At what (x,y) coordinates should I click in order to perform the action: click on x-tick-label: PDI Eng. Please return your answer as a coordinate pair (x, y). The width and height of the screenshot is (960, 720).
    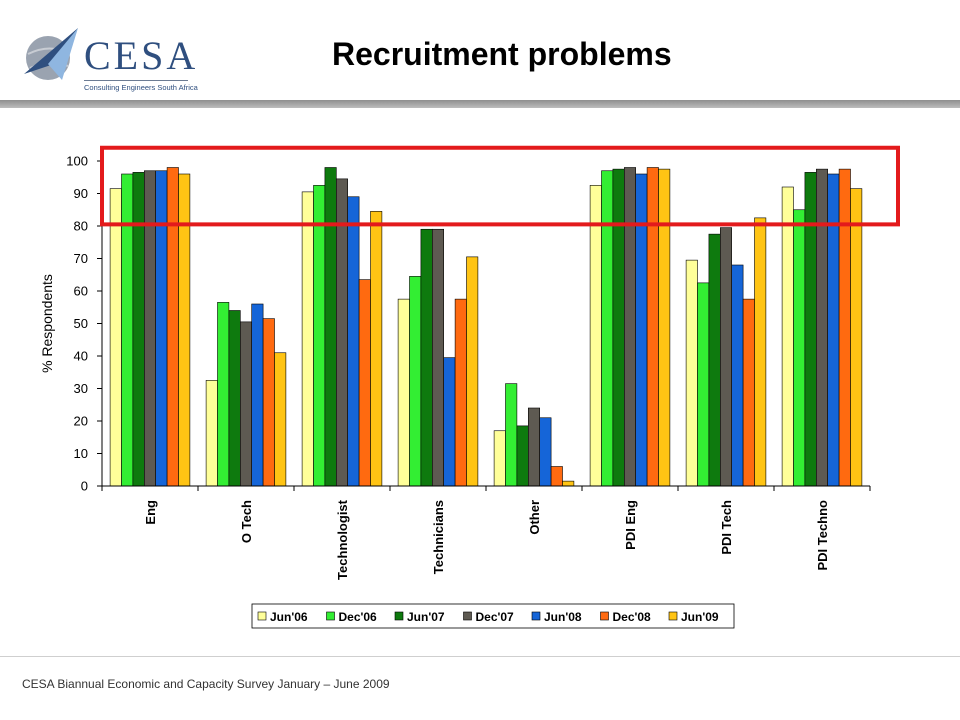
    Looking at the image, I should click on (630, 525).